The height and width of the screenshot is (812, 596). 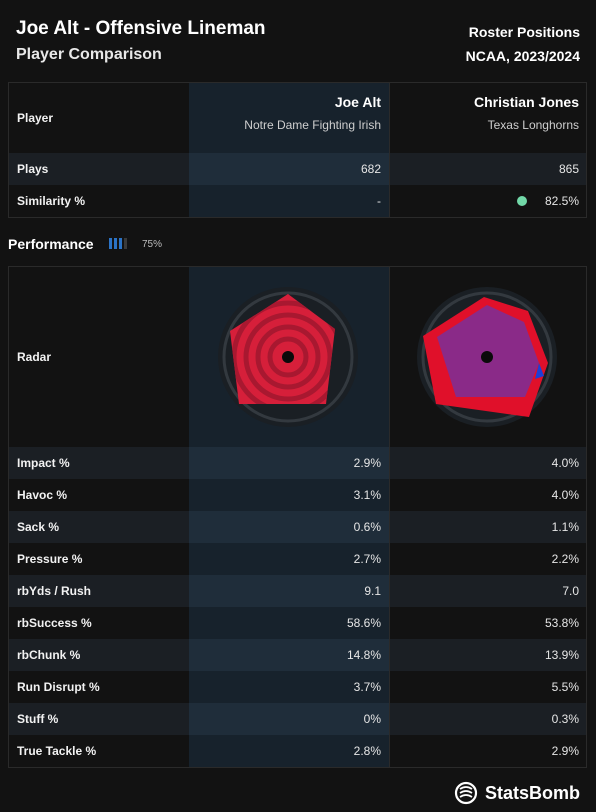 I want to click on similarity-row: Similarity % - 82.5%, so click(x=297, y=201).